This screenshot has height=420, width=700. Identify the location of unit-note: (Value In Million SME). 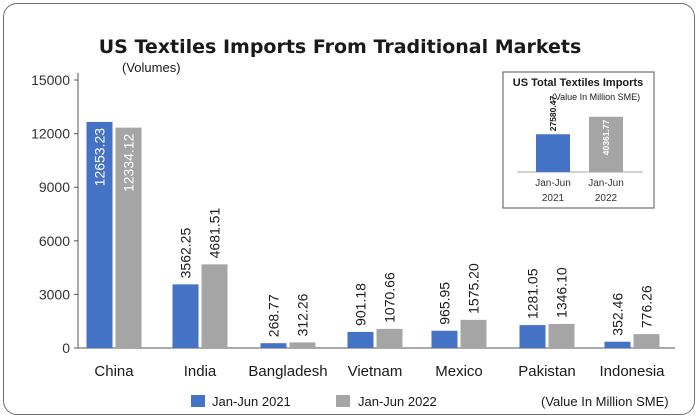
(605, 401).